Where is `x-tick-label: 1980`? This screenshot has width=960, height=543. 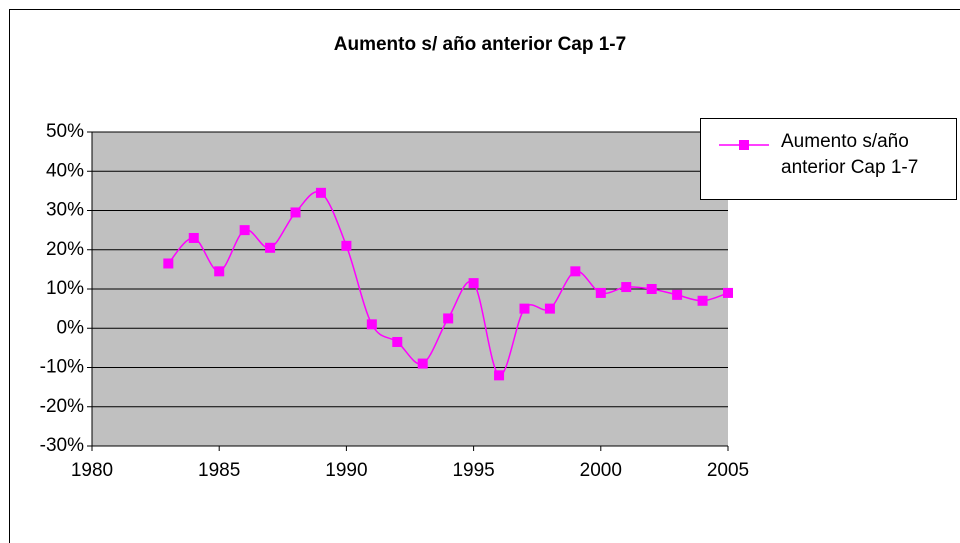
x-tick-label: 1980 is located at coordinates (92, 470).